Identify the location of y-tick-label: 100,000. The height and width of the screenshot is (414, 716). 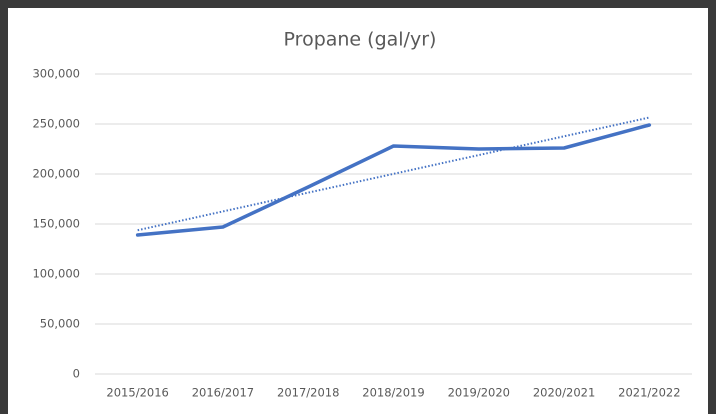
(56, 274).